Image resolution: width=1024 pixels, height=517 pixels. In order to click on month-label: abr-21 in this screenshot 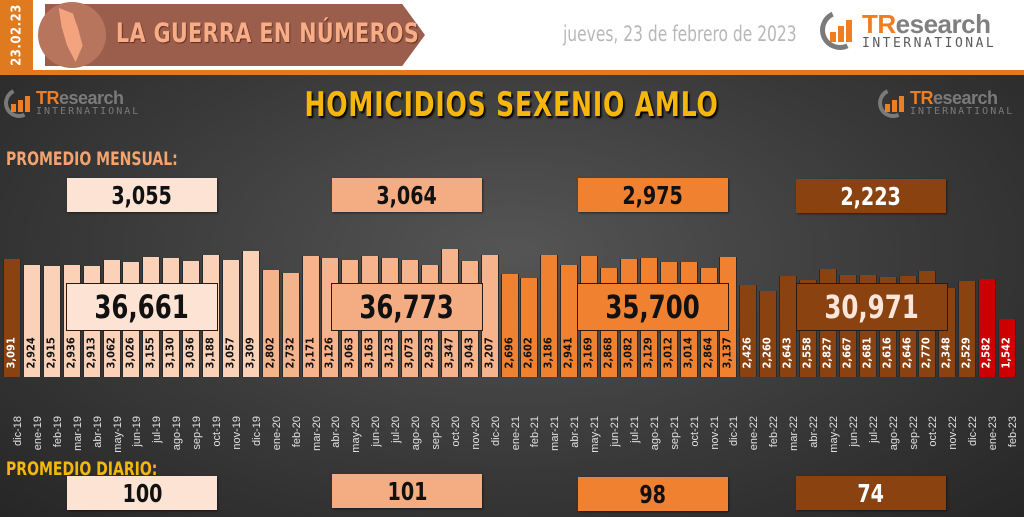, I will do `click(575, 432)`.